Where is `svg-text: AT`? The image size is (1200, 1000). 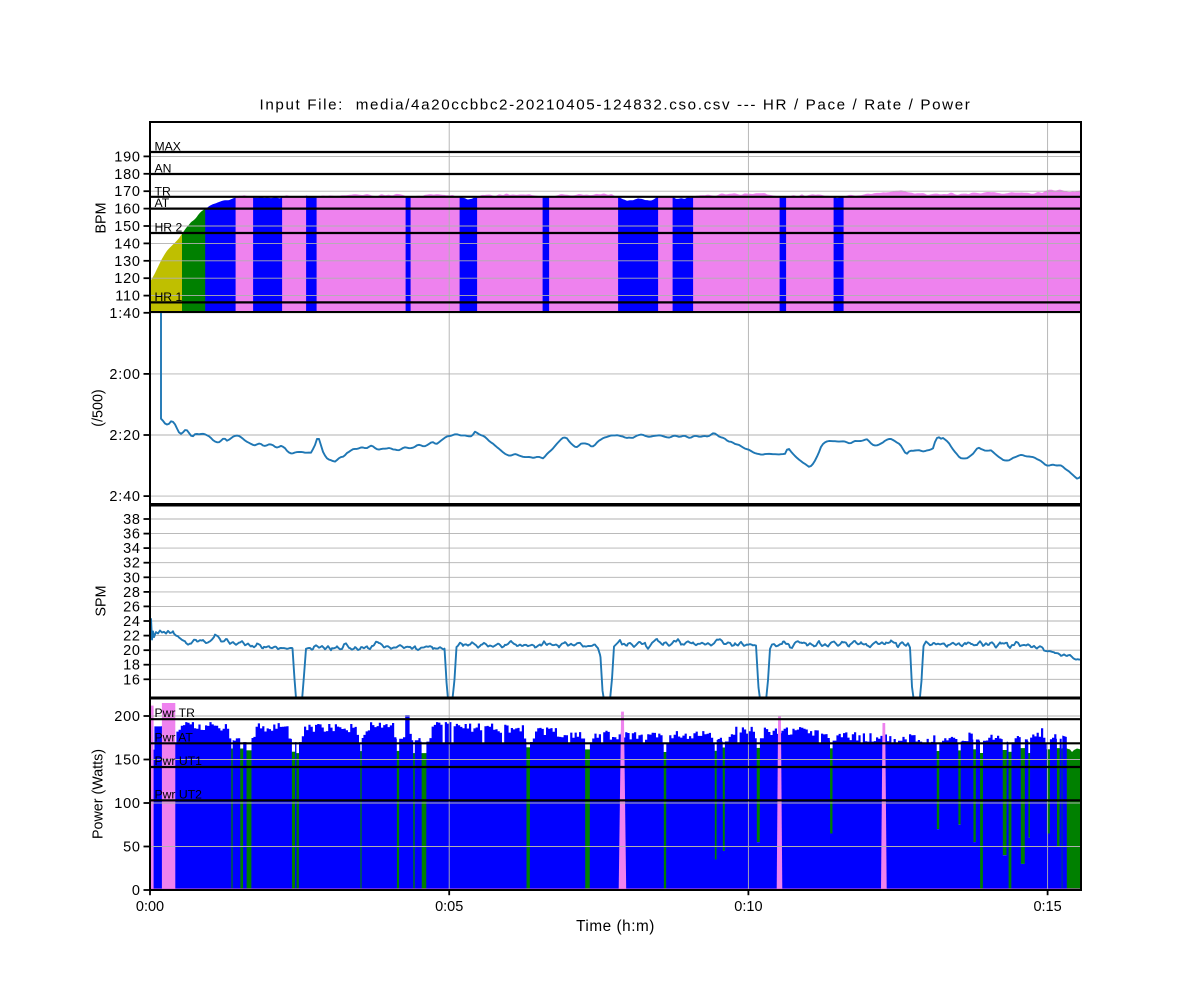 svg-text: AT is located at coordinates (162, 203).